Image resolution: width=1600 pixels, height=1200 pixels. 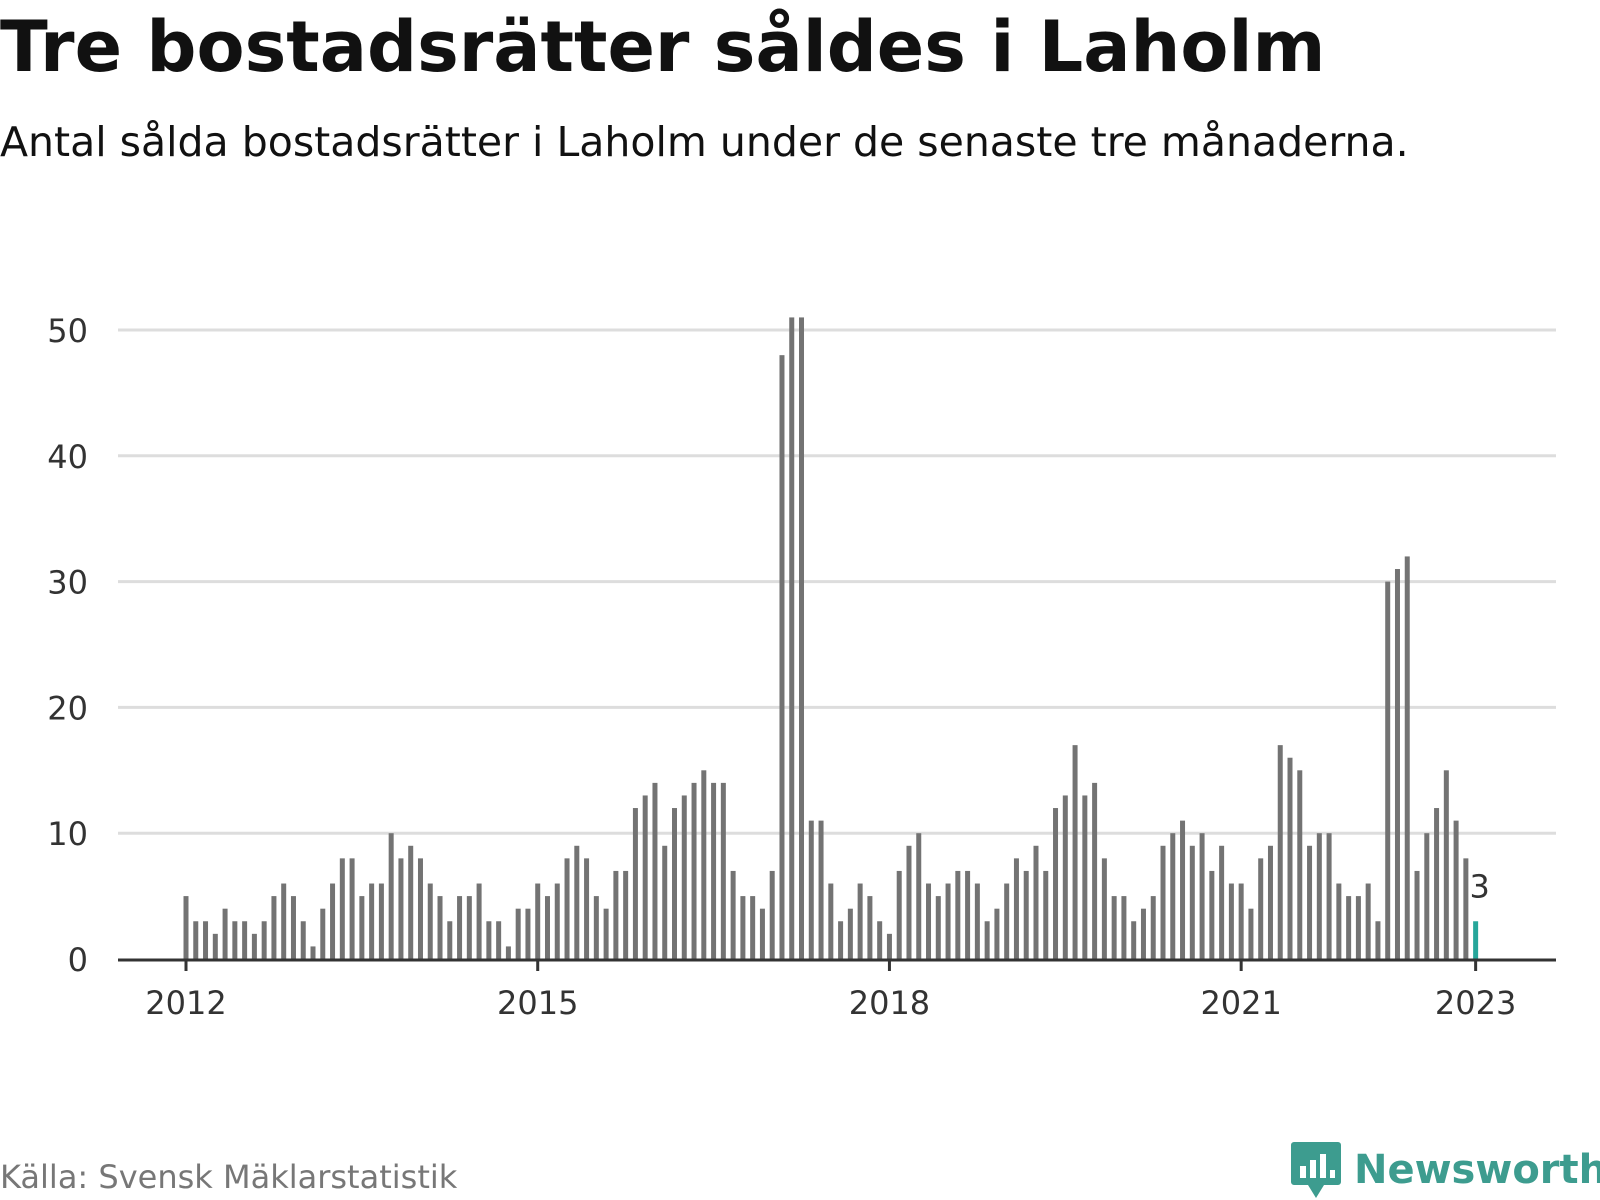 I want to click on y-tick-label: 10, so click(x=67, y=834).